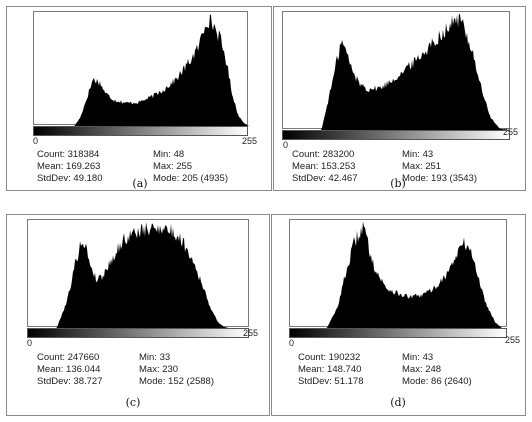 Image resolution: width=532 pixels, height=422 pixels. What do you see at coordinates (398, 402) in the screenshot?
I see `panel-caption-d: (d)` at bounding box center [398, 402].